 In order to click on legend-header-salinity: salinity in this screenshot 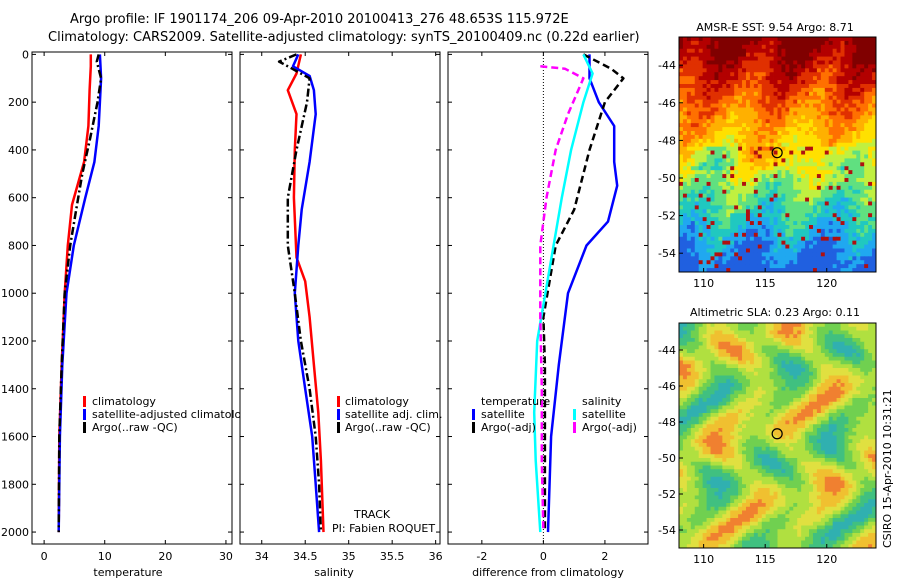, I will do `click(602, 401)`.